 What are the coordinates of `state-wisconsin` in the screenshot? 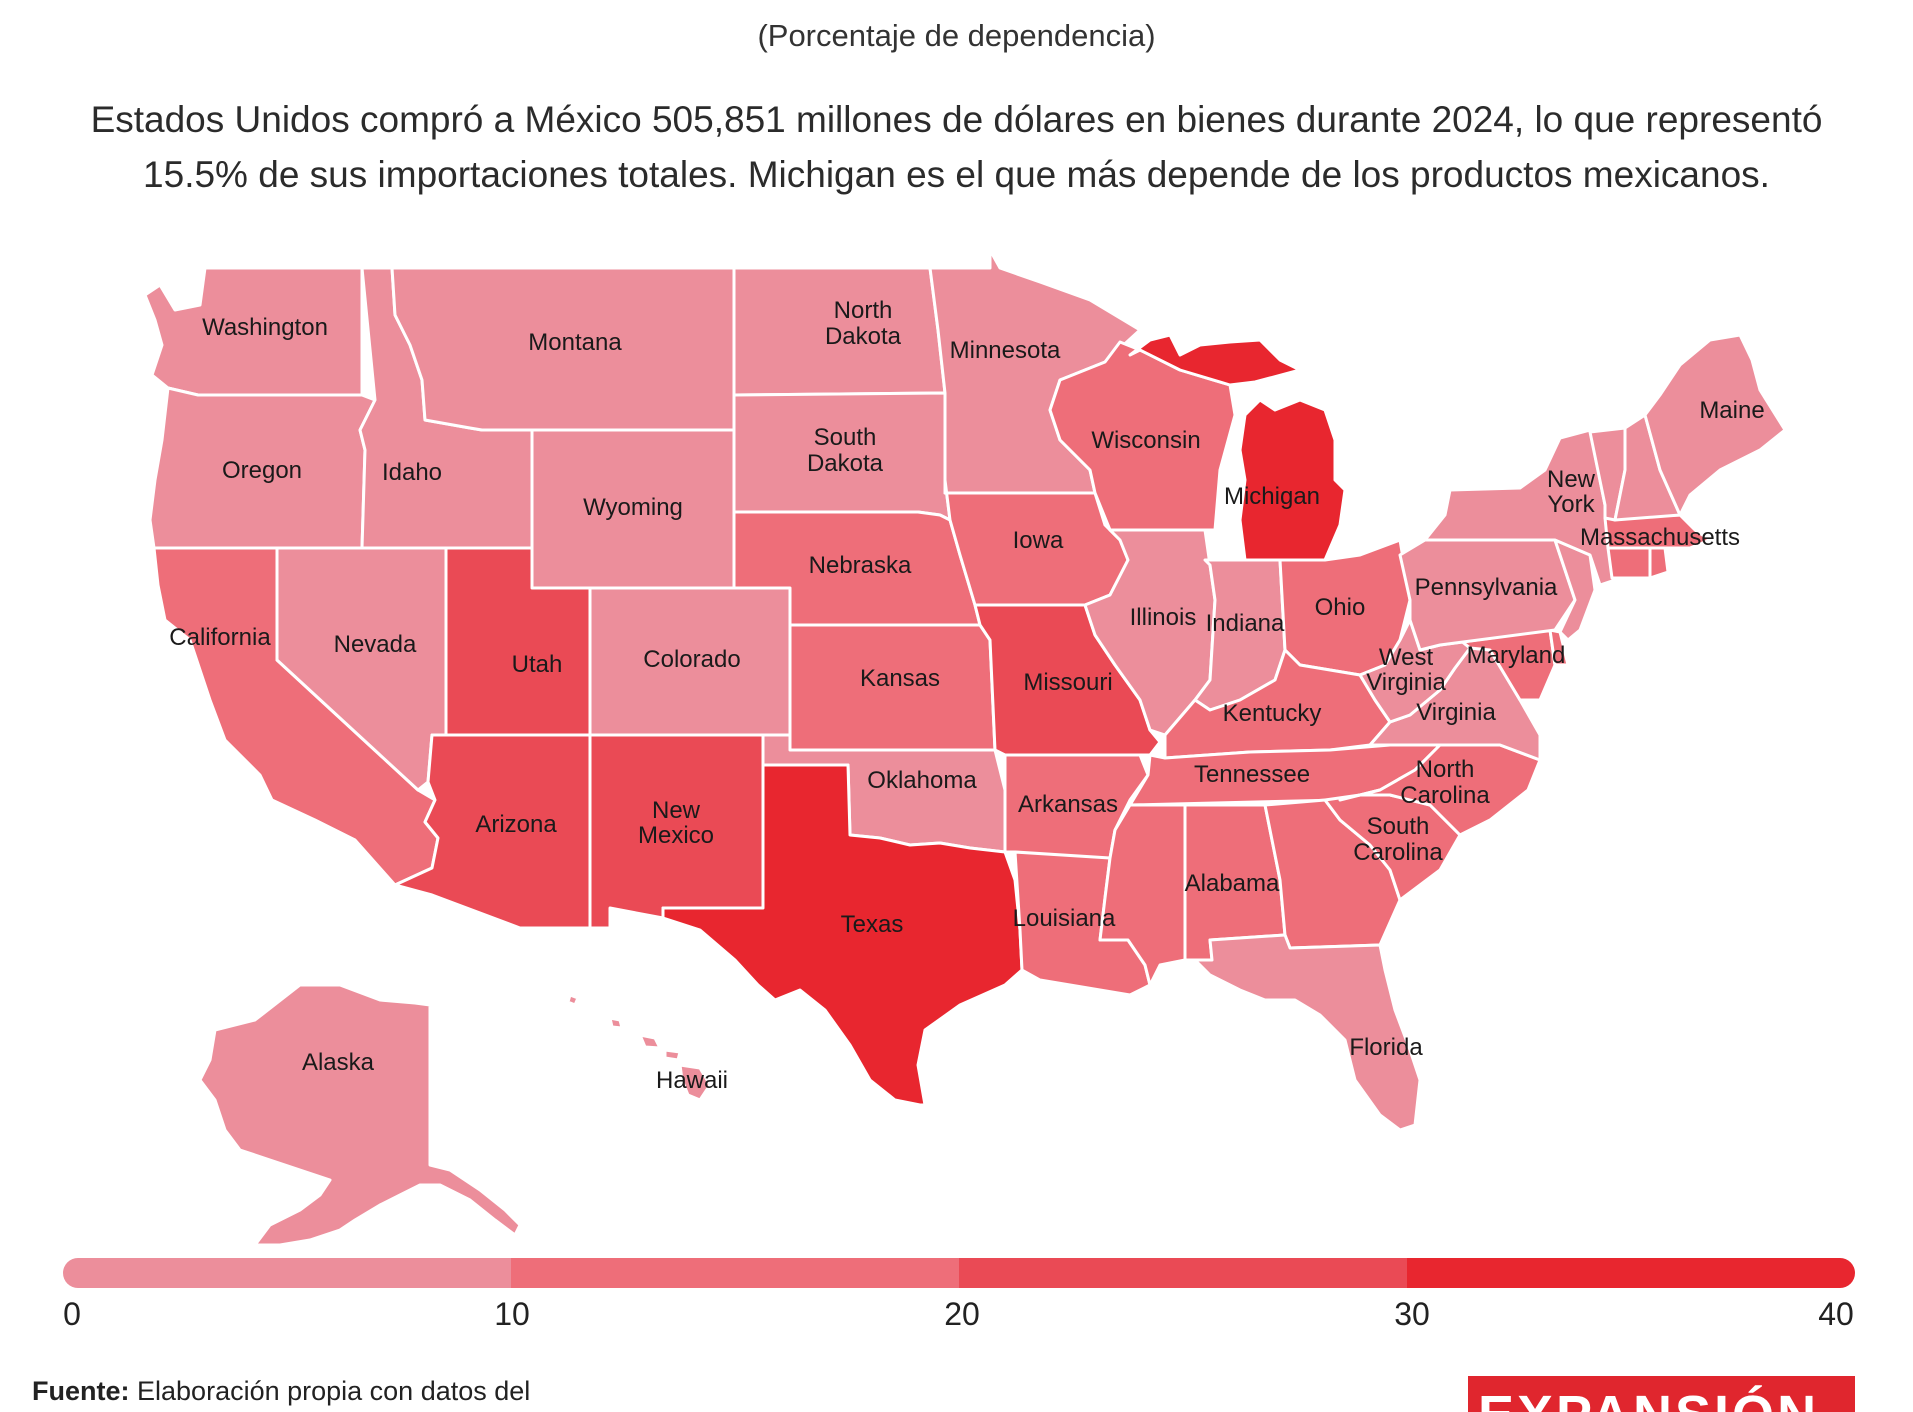 It's located at (1142, 436).